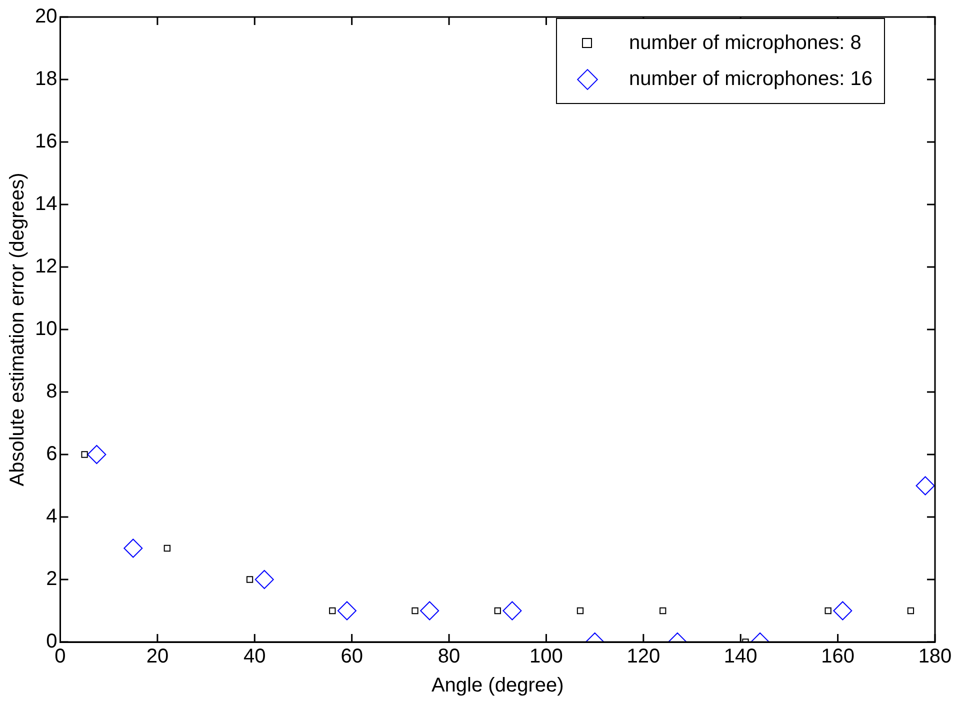 This screenshot has height=704, width=957. Describe the element at coordinates (52, 454) in the screenshot. I see `y-tick-label: 6` at that location.